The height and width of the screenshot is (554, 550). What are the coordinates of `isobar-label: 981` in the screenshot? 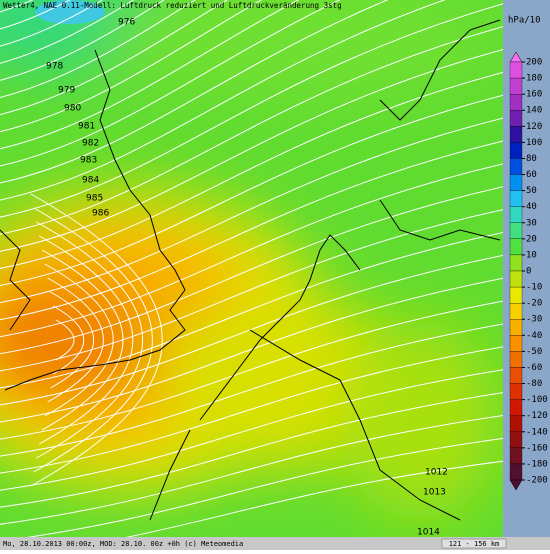 It's located at (86, 127).